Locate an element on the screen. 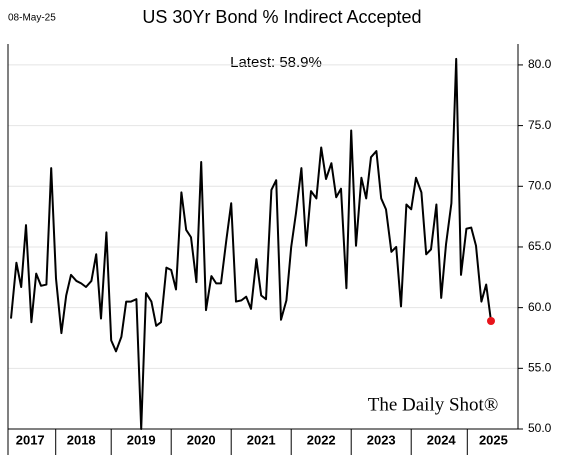 The height and width of the screenshot is (463, 564). x-tick-label: 2025 is located at coordinates (493, 439).